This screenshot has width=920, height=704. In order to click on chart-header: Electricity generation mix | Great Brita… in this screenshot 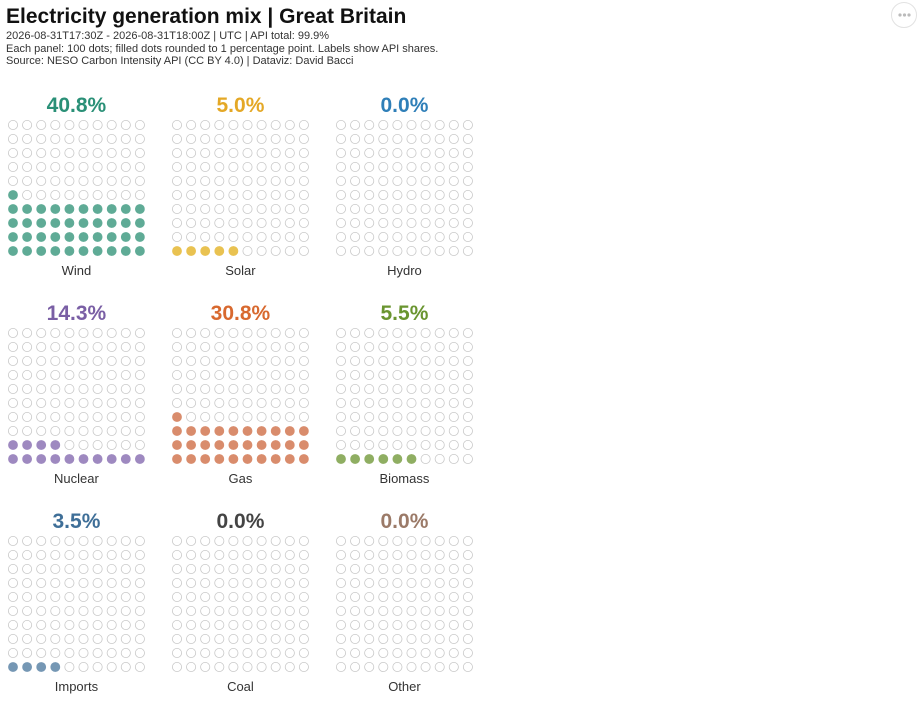, I will do `click(222, 36)`.